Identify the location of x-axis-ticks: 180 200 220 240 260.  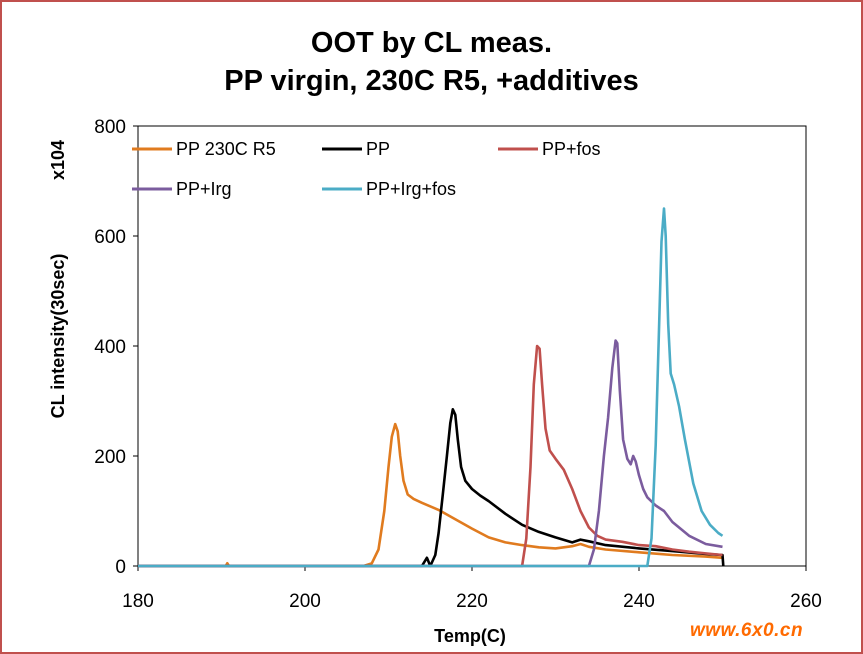
(472, 589).